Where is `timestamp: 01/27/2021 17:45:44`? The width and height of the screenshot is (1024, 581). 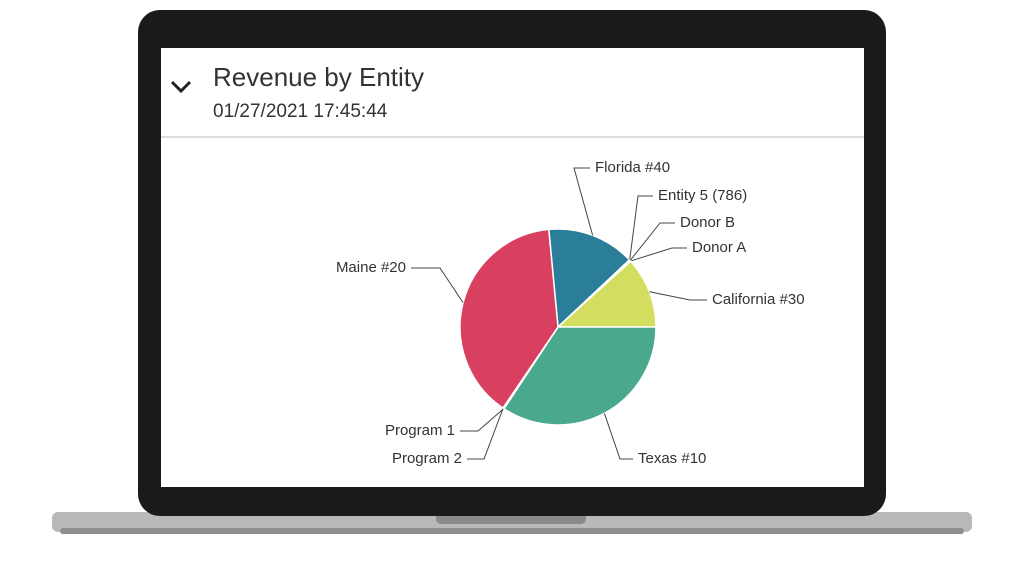
timestamp: 01/27/2021 17:45:44 is located at coordinates (300, 111).